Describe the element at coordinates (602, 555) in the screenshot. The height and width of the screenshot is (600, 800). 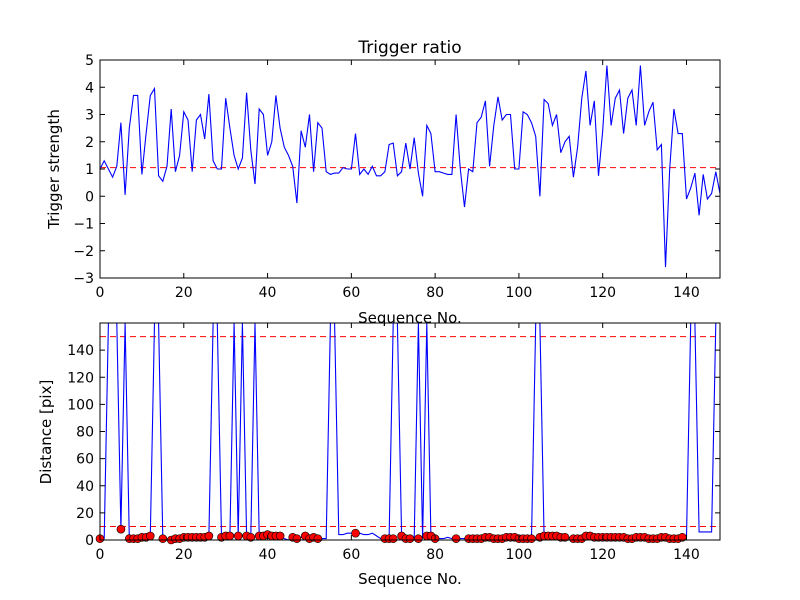
I see `bottom-x-tick-label: 120` at that location.